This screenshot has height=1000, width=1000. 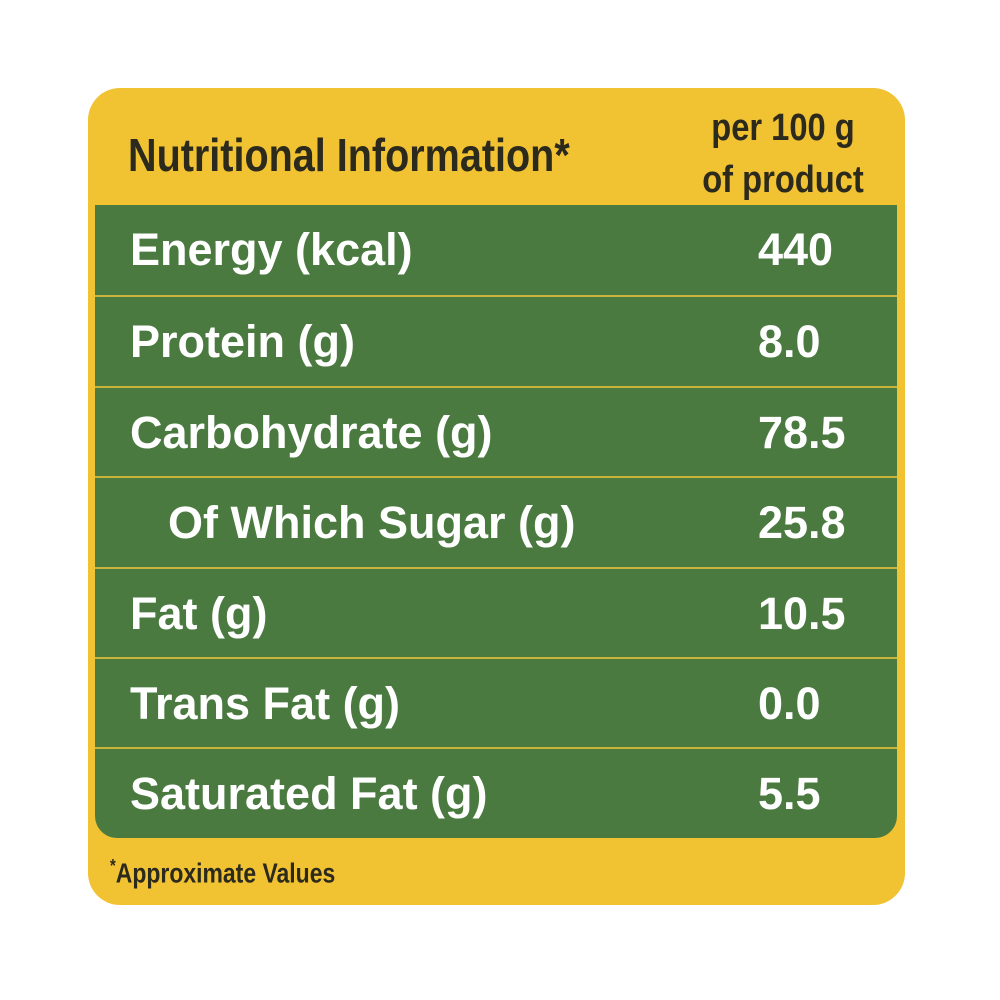 What do you see at coordinates (309, 794) in the screenshot?
I see `row-label: Saturated Fat (g)` at bounding box center [309, 794].